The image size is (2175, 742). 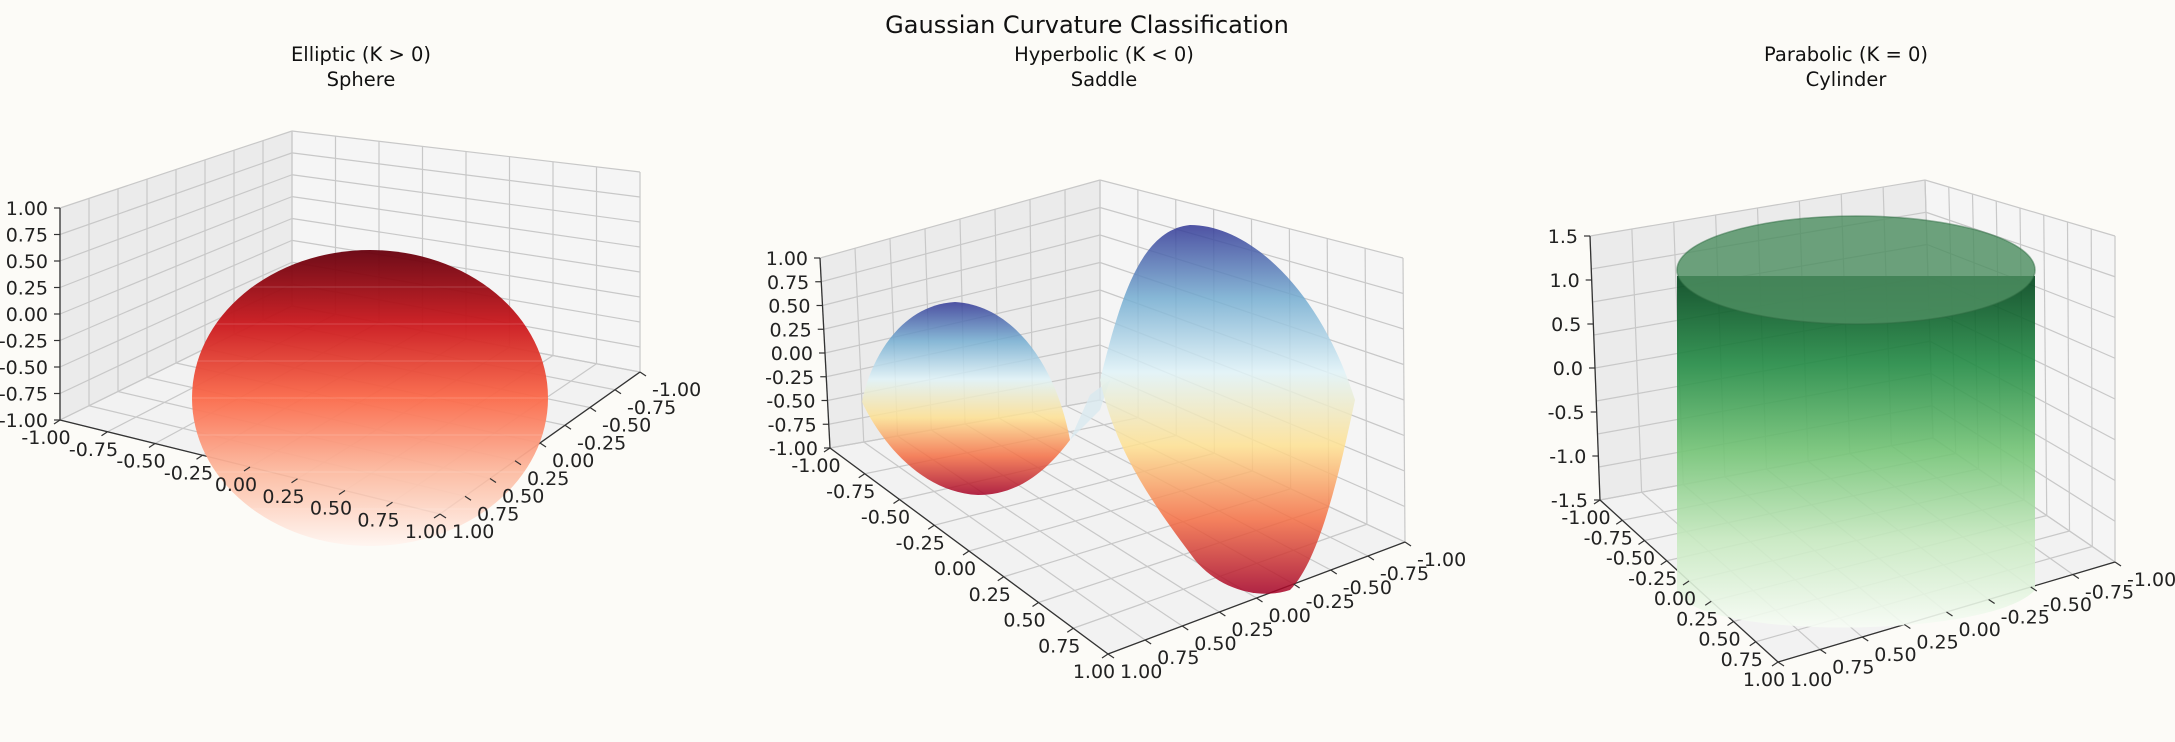 I want to click on panel-title-line2: Sphere, so click(x=361, y=79).